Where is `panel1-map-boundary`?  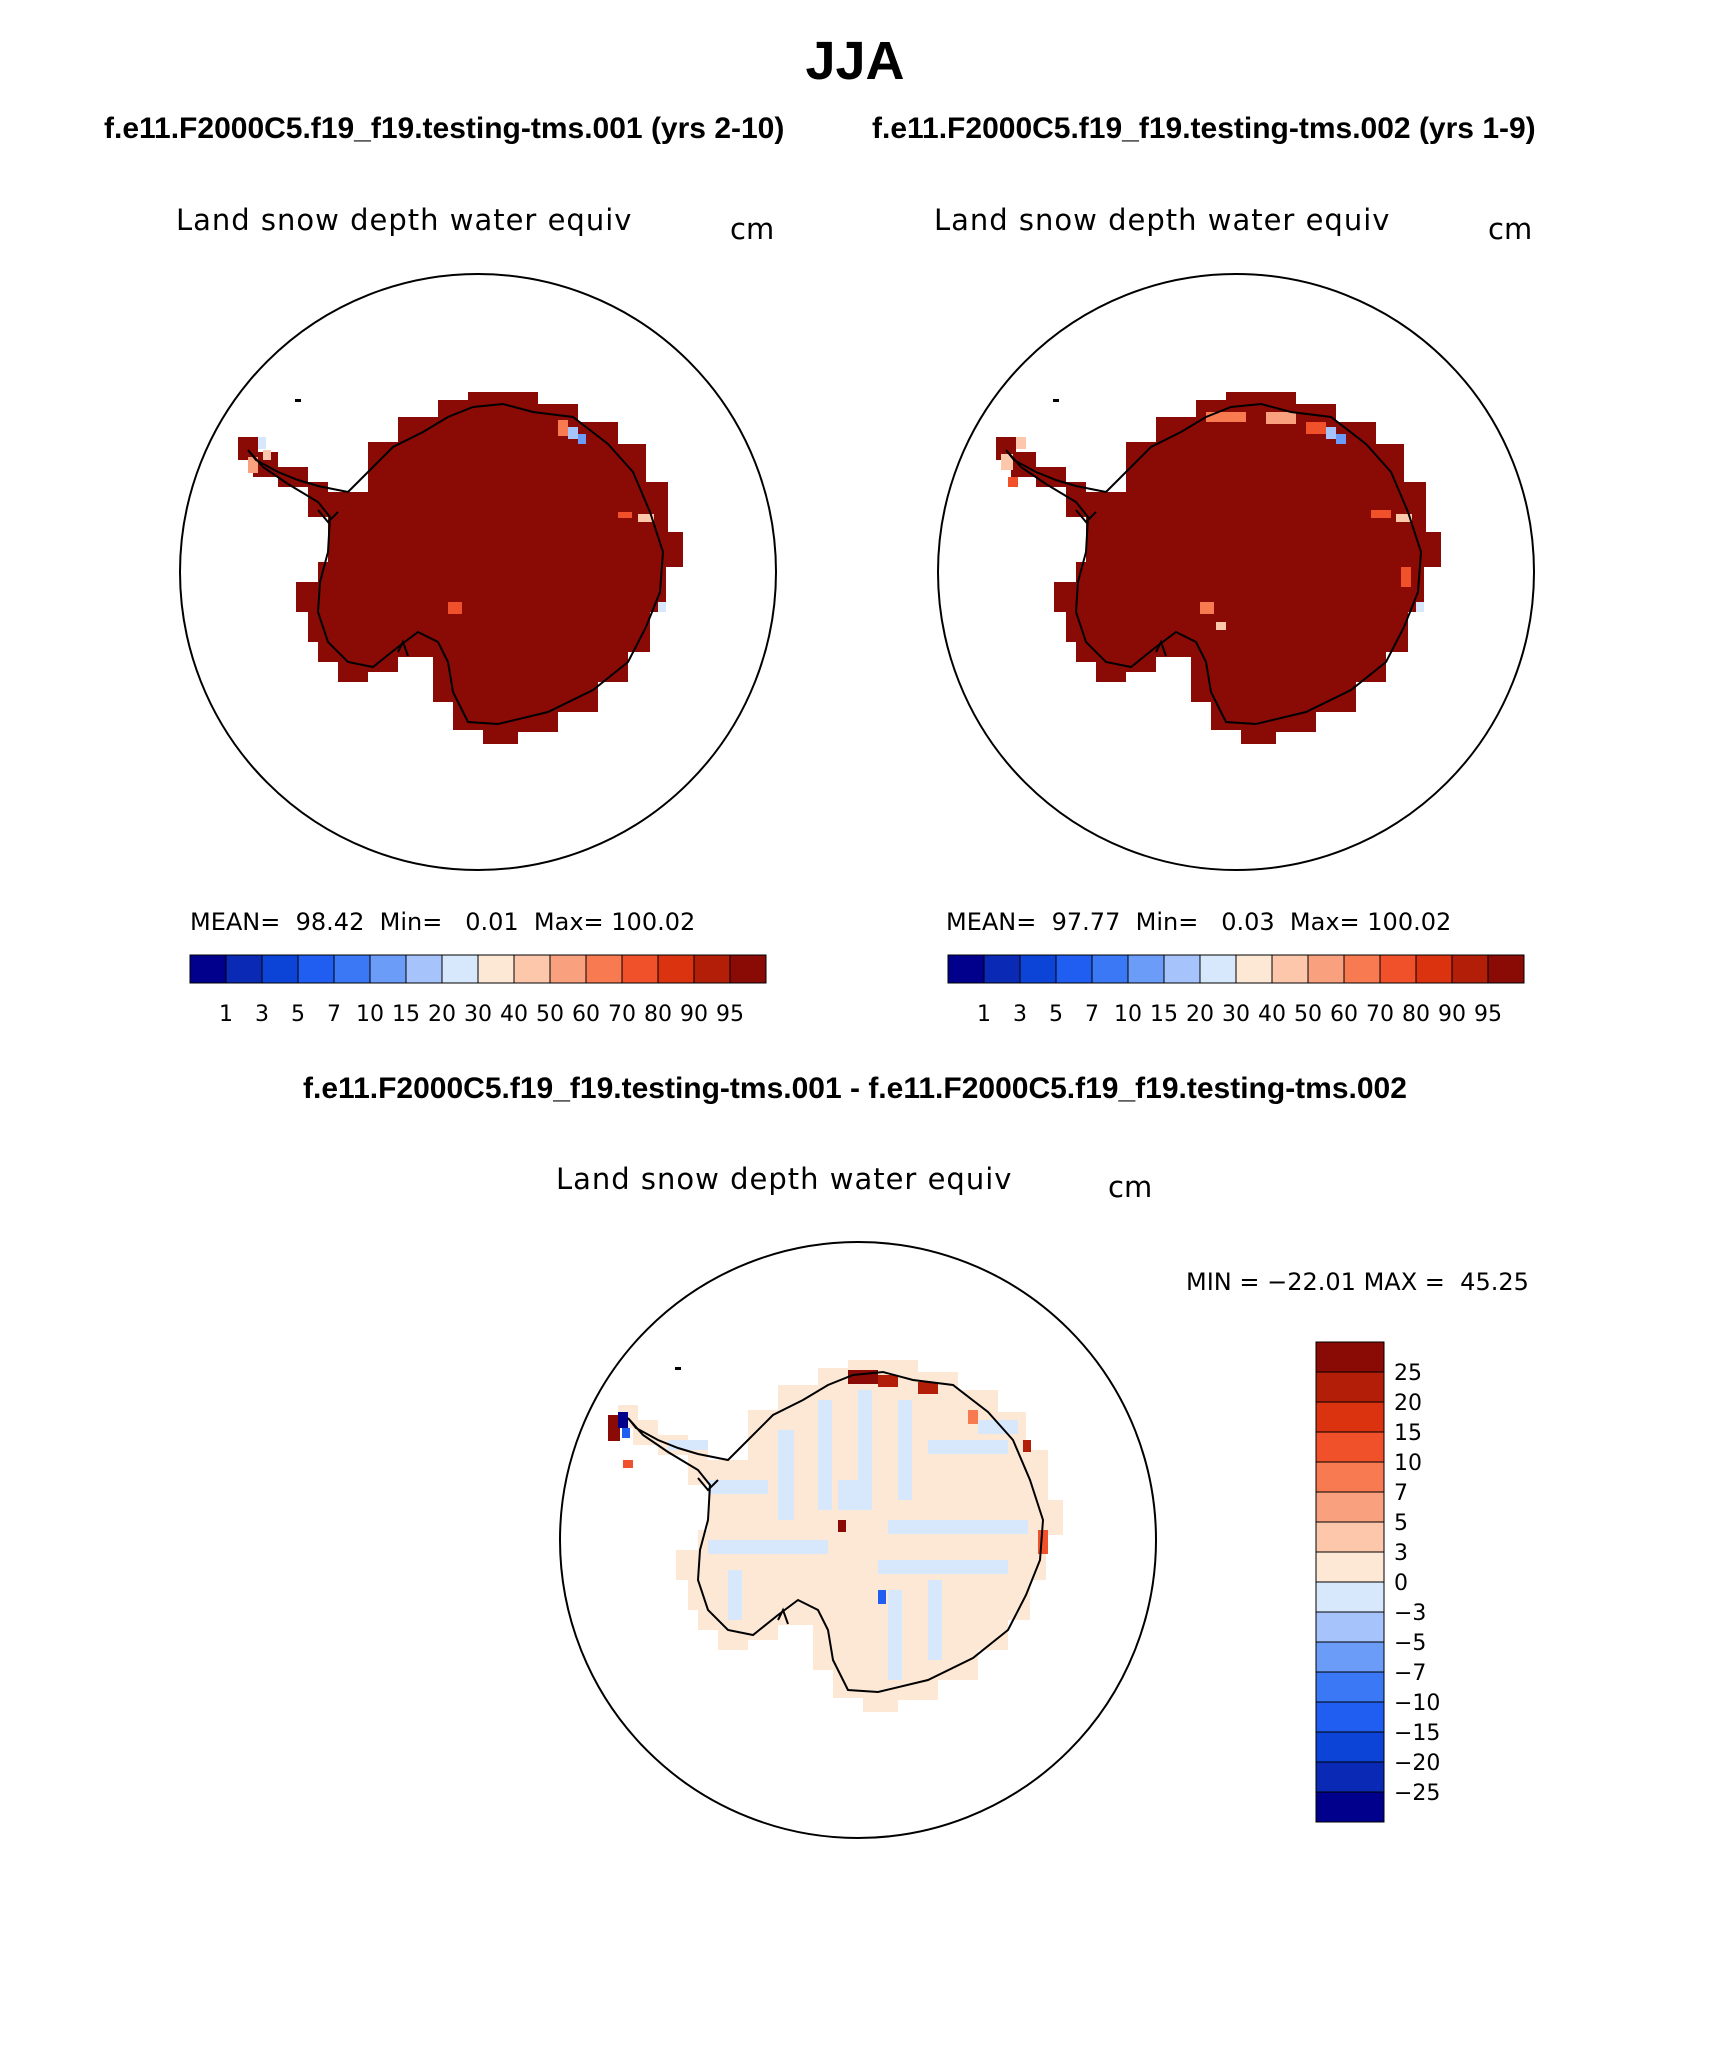
panel1-map-boundary is located at coordinates (478, 572).